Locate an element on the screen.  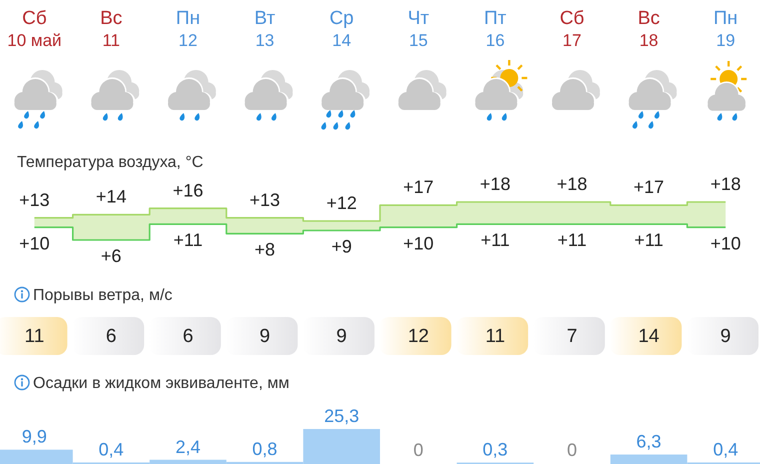
chart-title: Температура воздуха, °C is located at coordinates (110, 162).